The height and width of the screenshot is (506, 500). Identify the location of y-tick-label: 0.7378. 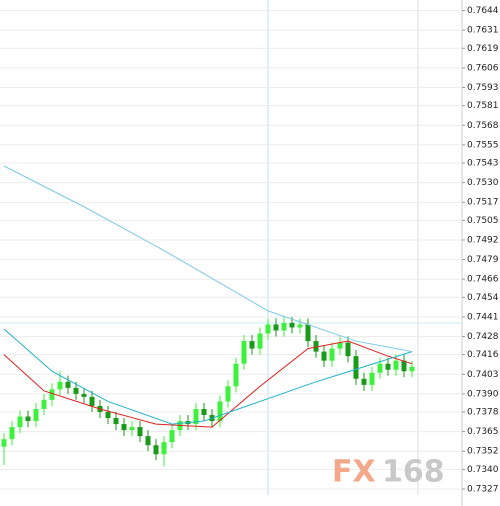
(483, 412).